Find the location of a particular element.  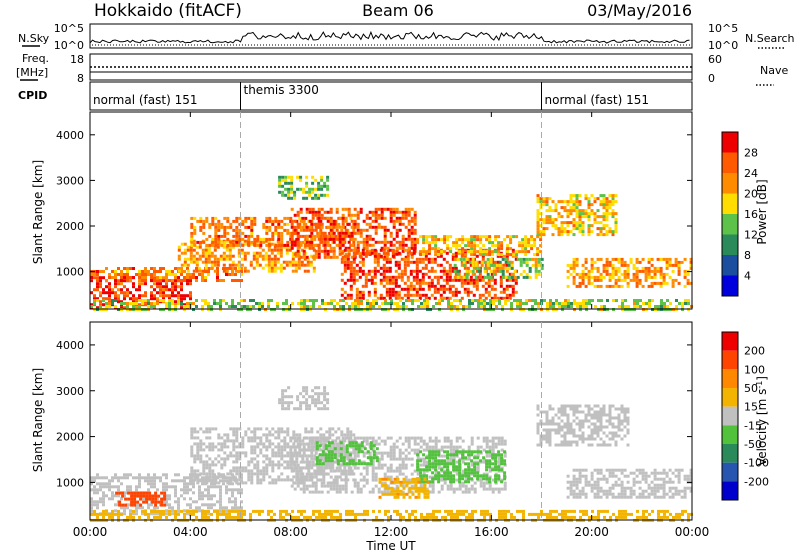

y-tick-label: 3000 is located at coordinates (70, 180).